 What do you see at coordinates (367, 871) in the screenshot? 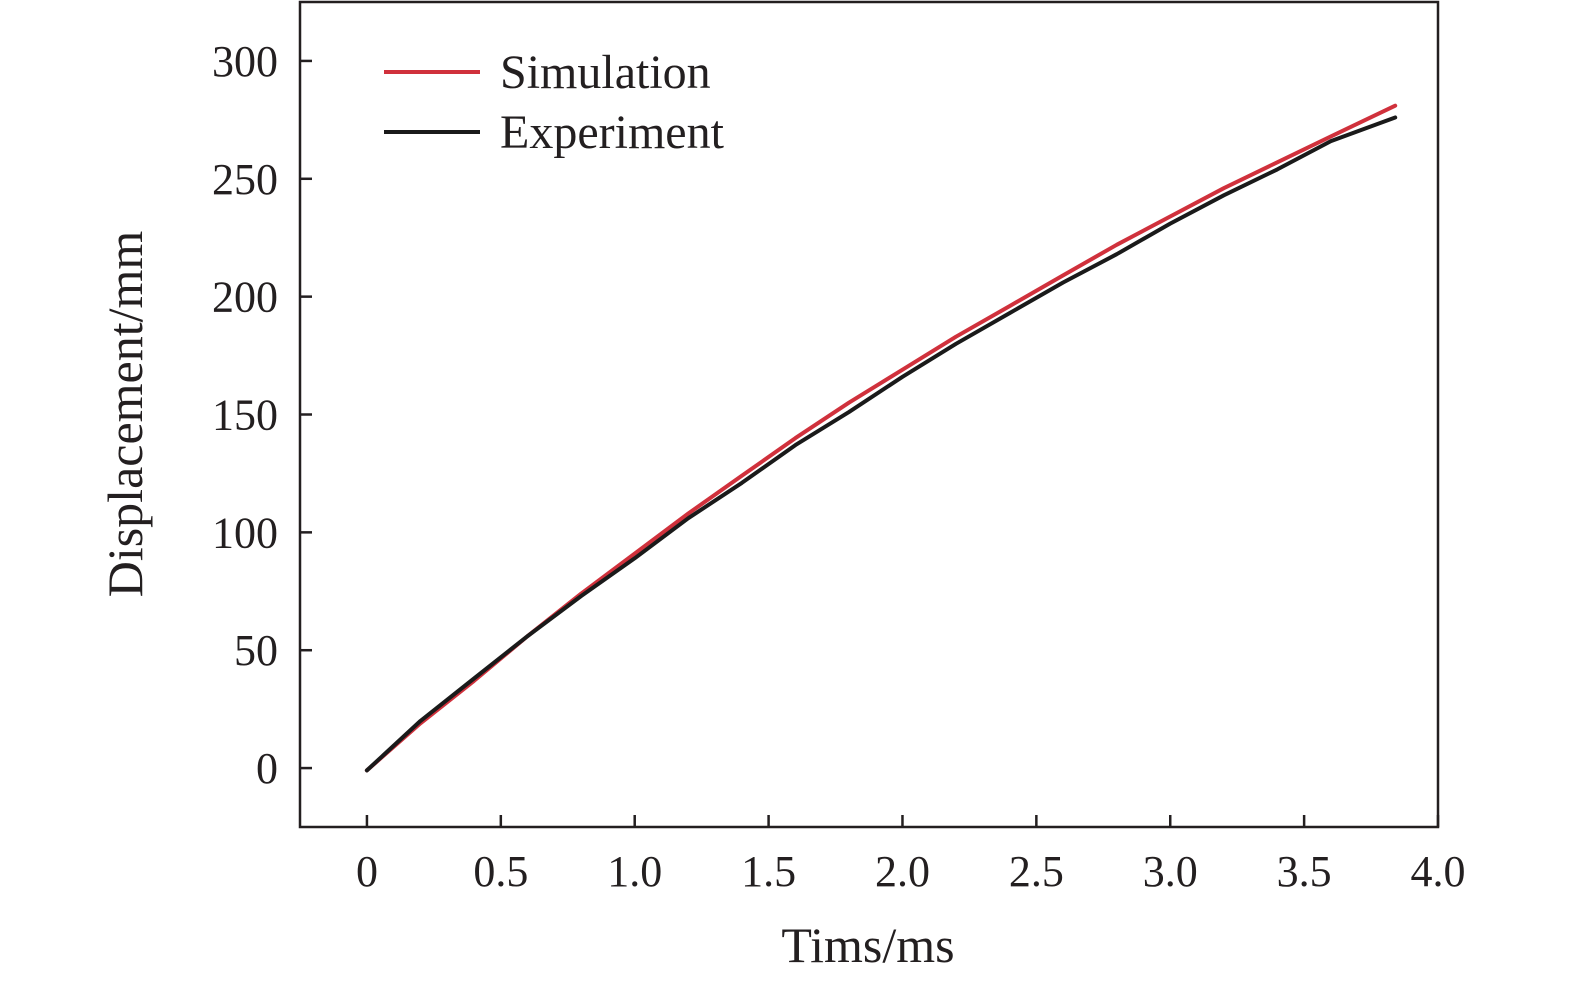
I see `x-tick-label: 0` at bounding box center [367, 871].